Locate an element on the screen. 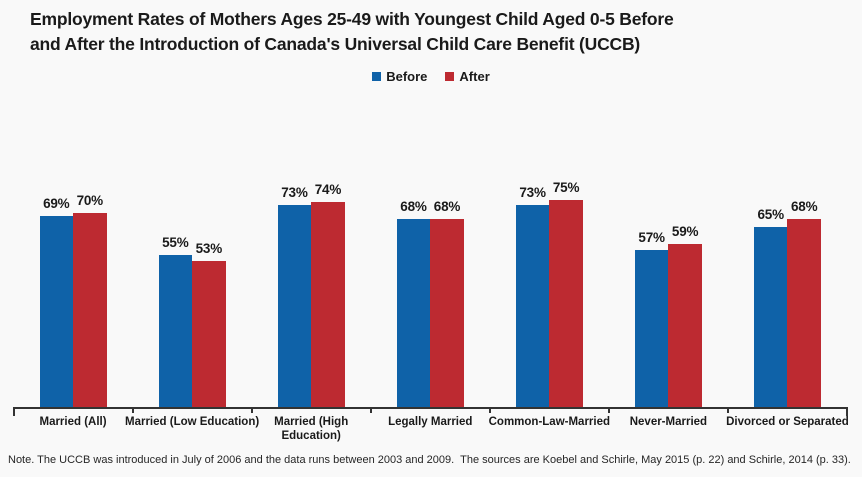 The image size is (862, 477). x-axis-line is located at coordinates (430, 407).